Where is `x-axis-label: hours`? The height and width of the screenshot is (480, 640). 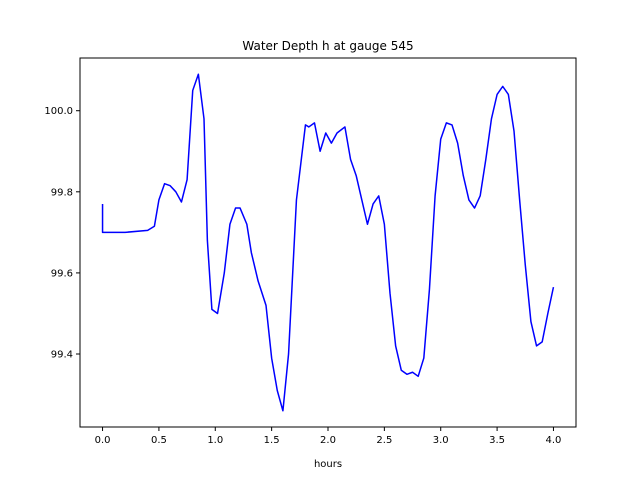
x-axis-label: hours is located at coordinates (328, 464).